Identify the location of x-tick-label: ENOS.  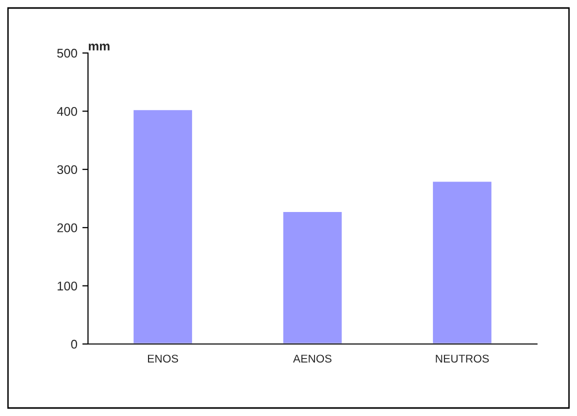
(163, 358).